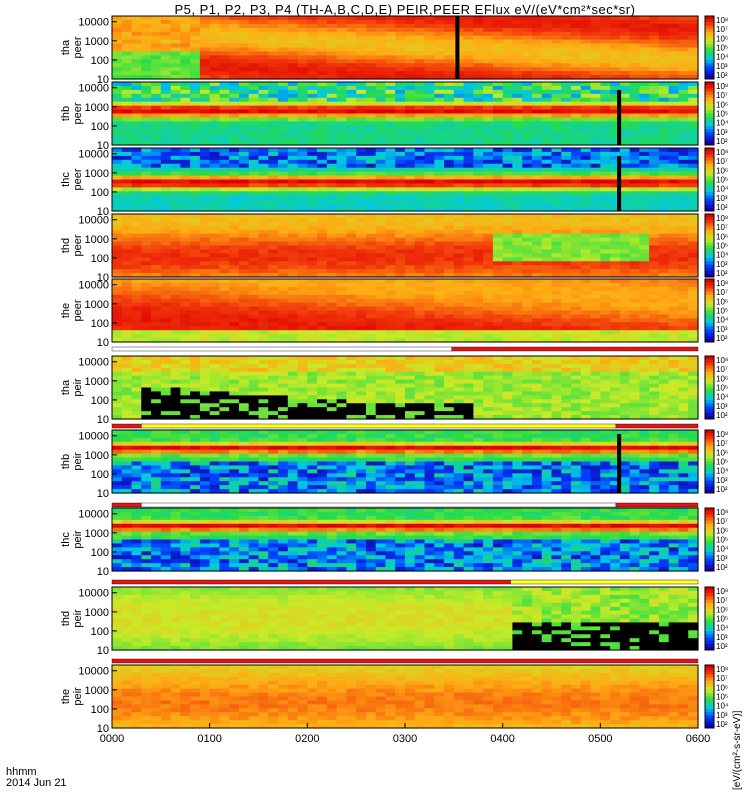 This screenshot has width=750, height=800. What do you see at coordinates (72, 113) in the screenshot?
I see `y-axis-label: thbpeer` at bounding box center [72, 113].